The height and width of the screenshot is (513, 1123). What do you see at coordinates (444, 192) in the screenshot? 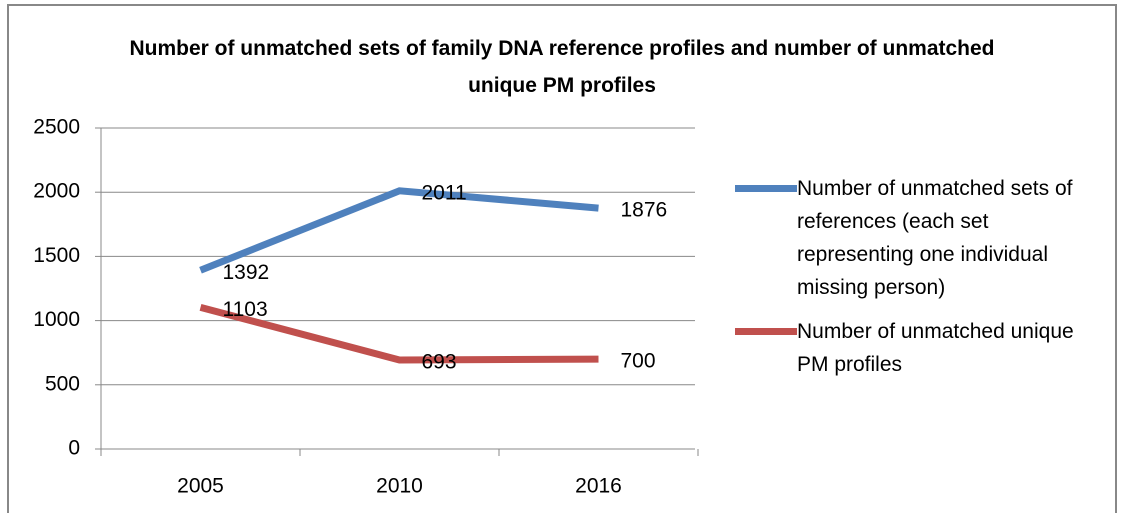
I see `data-label: 2011` at bounding box center [444, 192].